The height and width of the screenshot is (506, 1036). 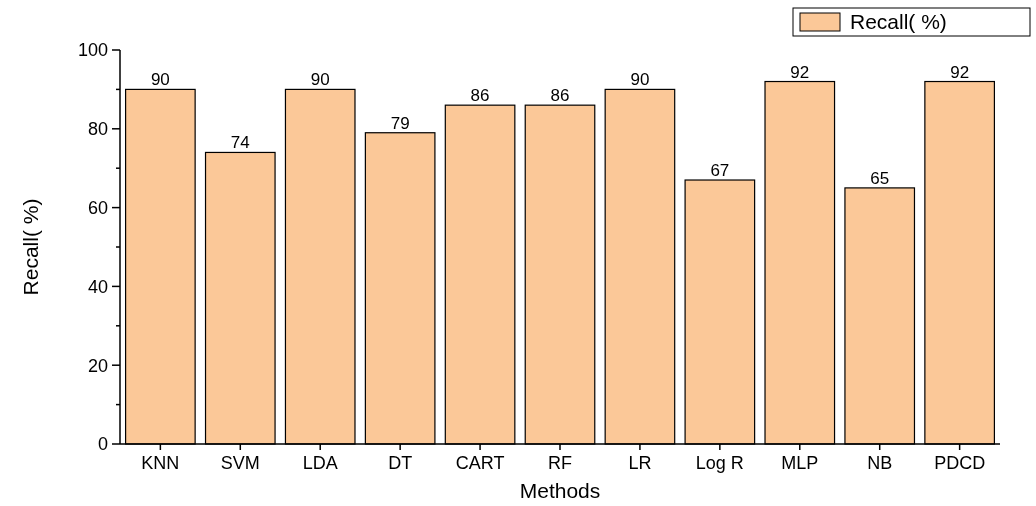 What do you see at coordinates (400, 463) in the screenshot?
I see `x-tick-label: DT` at bounding box center [400, 463].